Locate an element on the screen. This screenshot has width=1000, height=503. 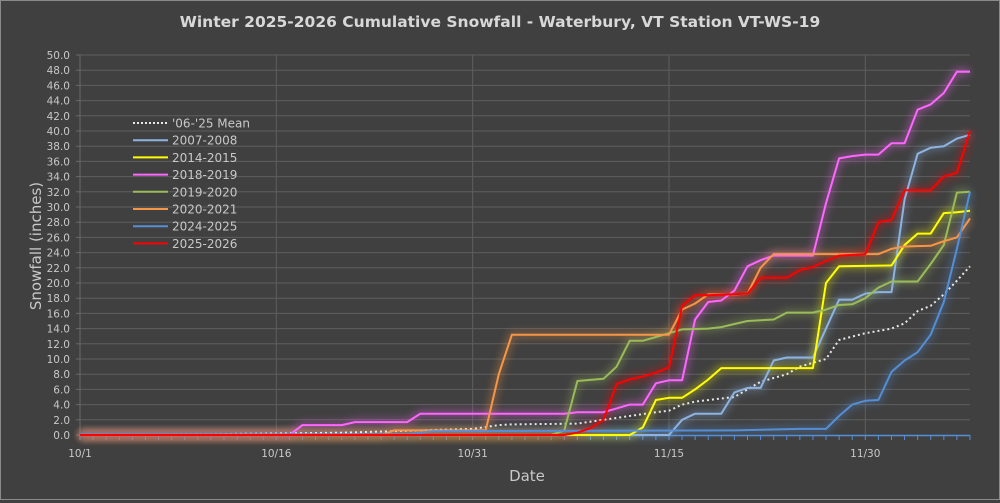
y-axis-label: Snowfall (inches) is located at coordinates (36, 246).